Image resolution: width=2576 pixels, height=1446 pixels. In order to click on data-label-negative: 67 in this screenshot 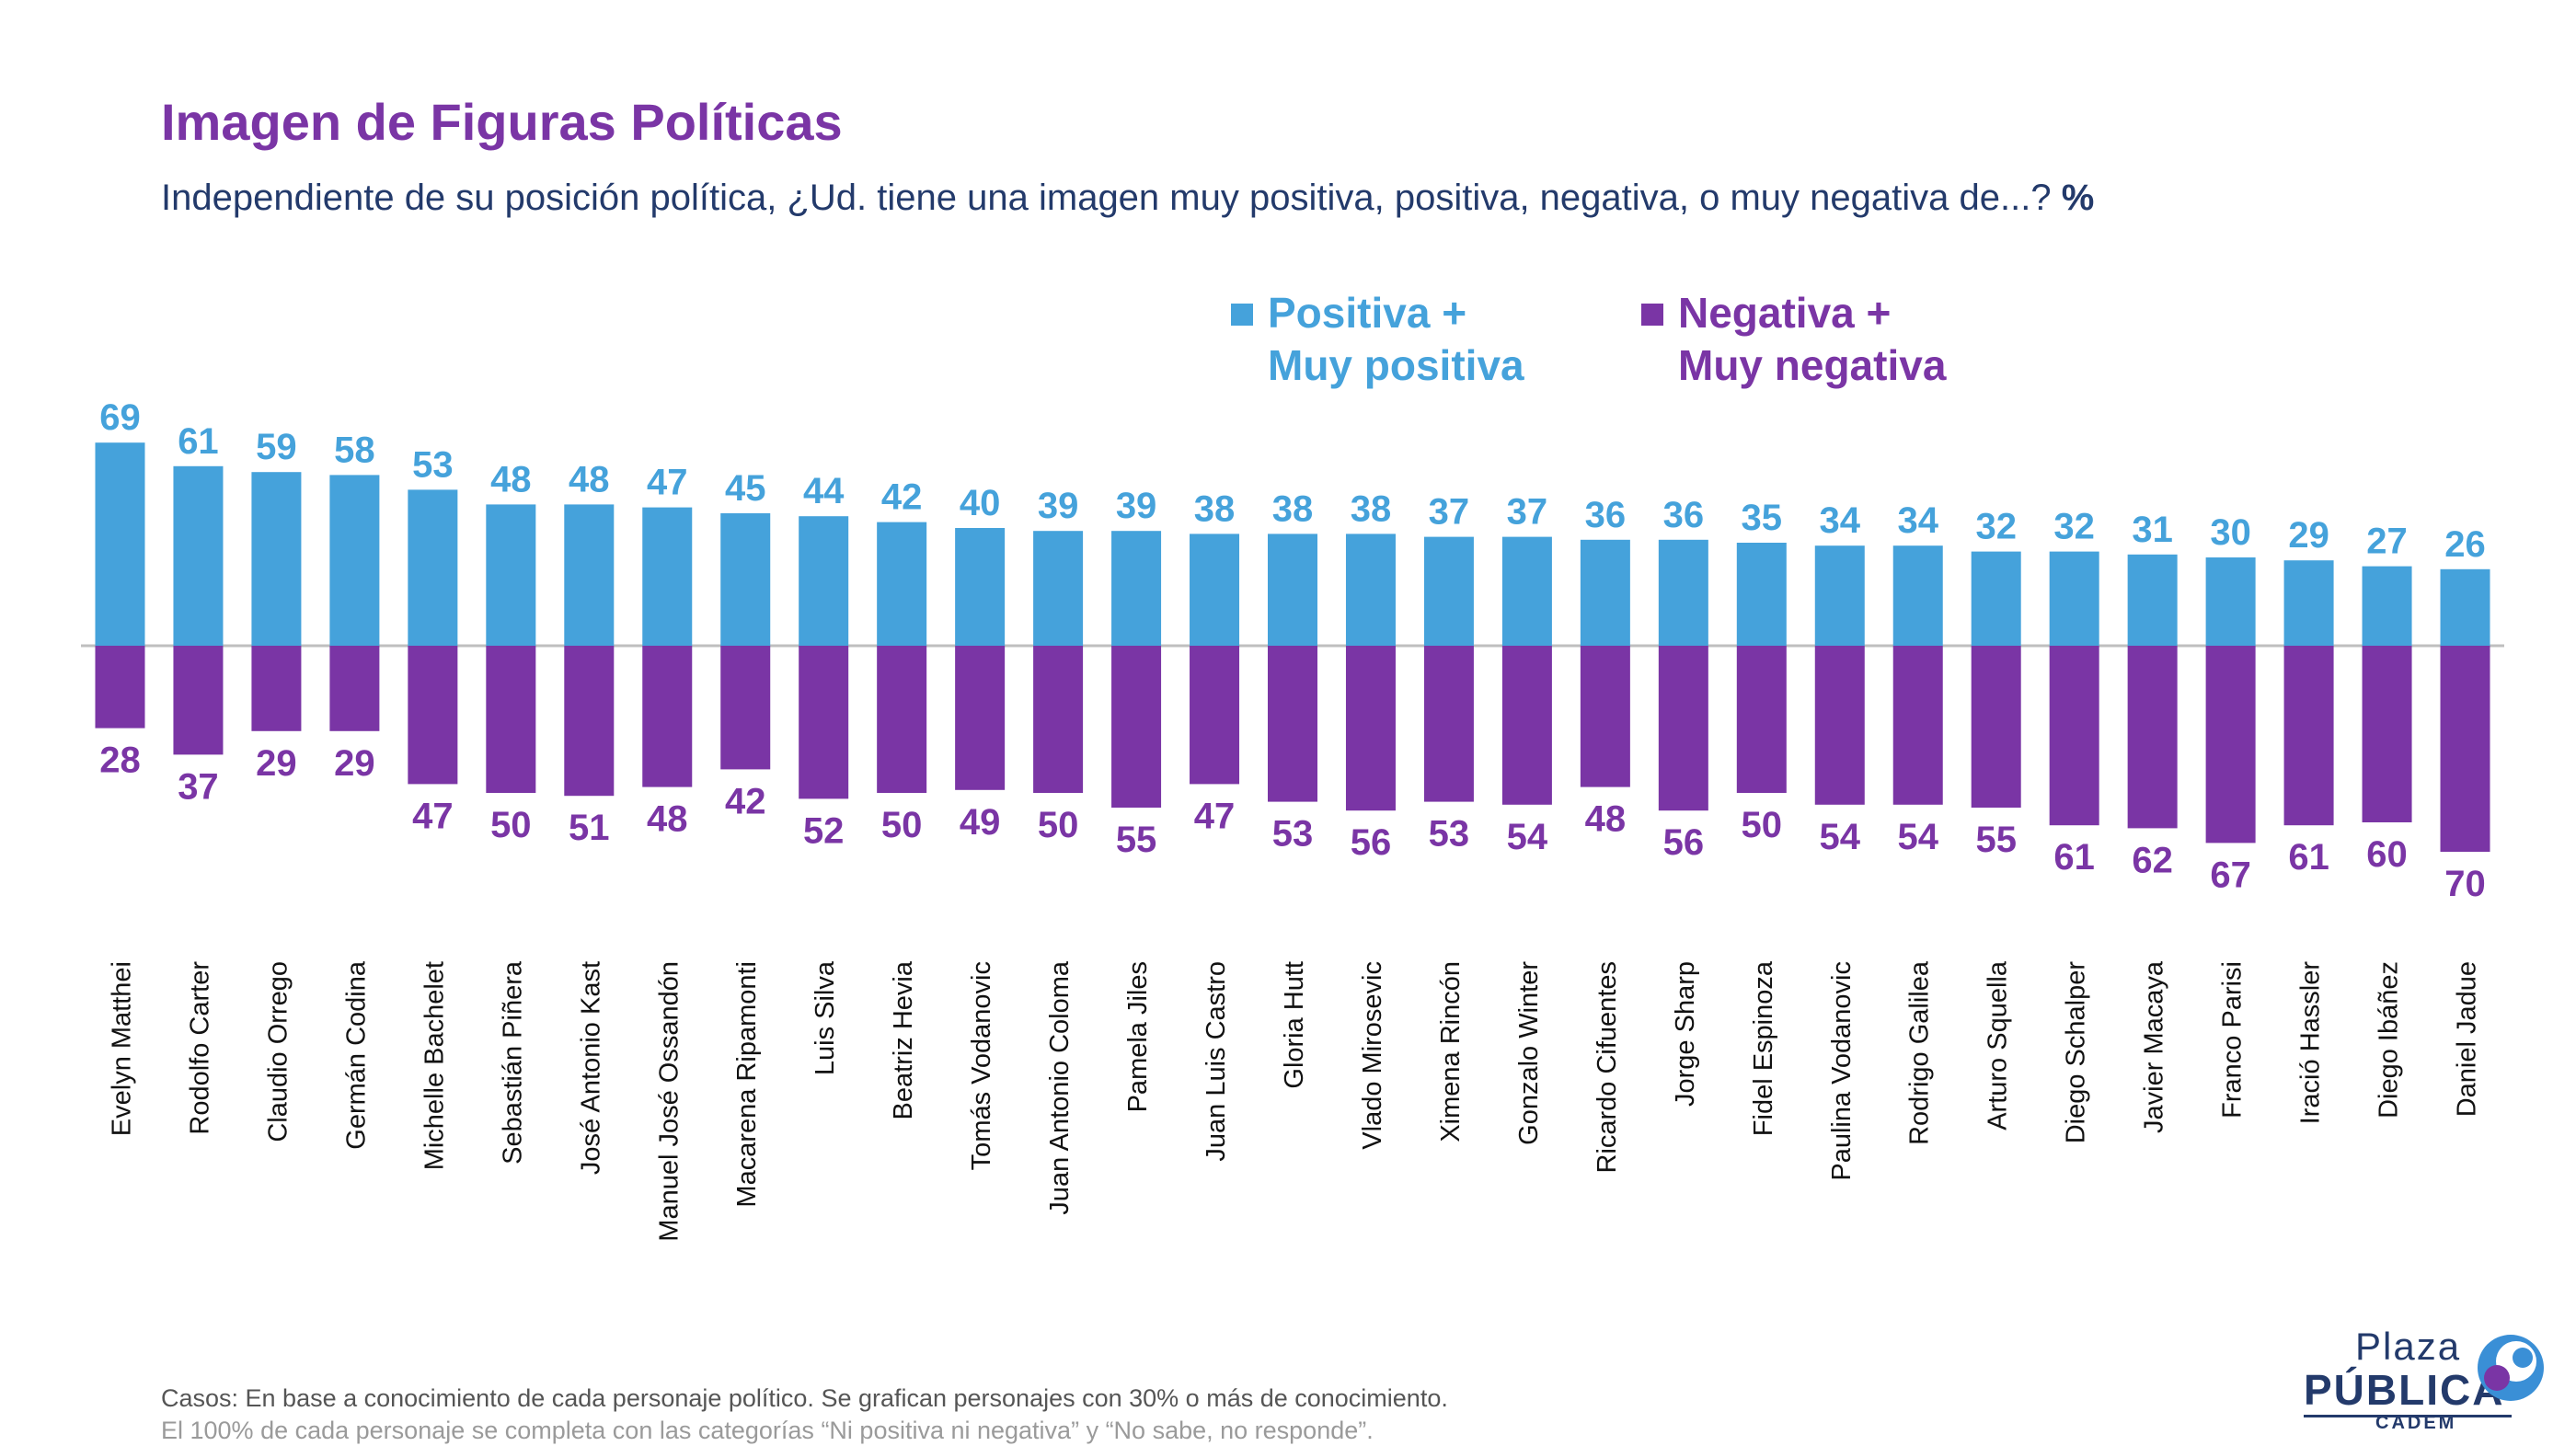, I will do `click(2230, 875)`.